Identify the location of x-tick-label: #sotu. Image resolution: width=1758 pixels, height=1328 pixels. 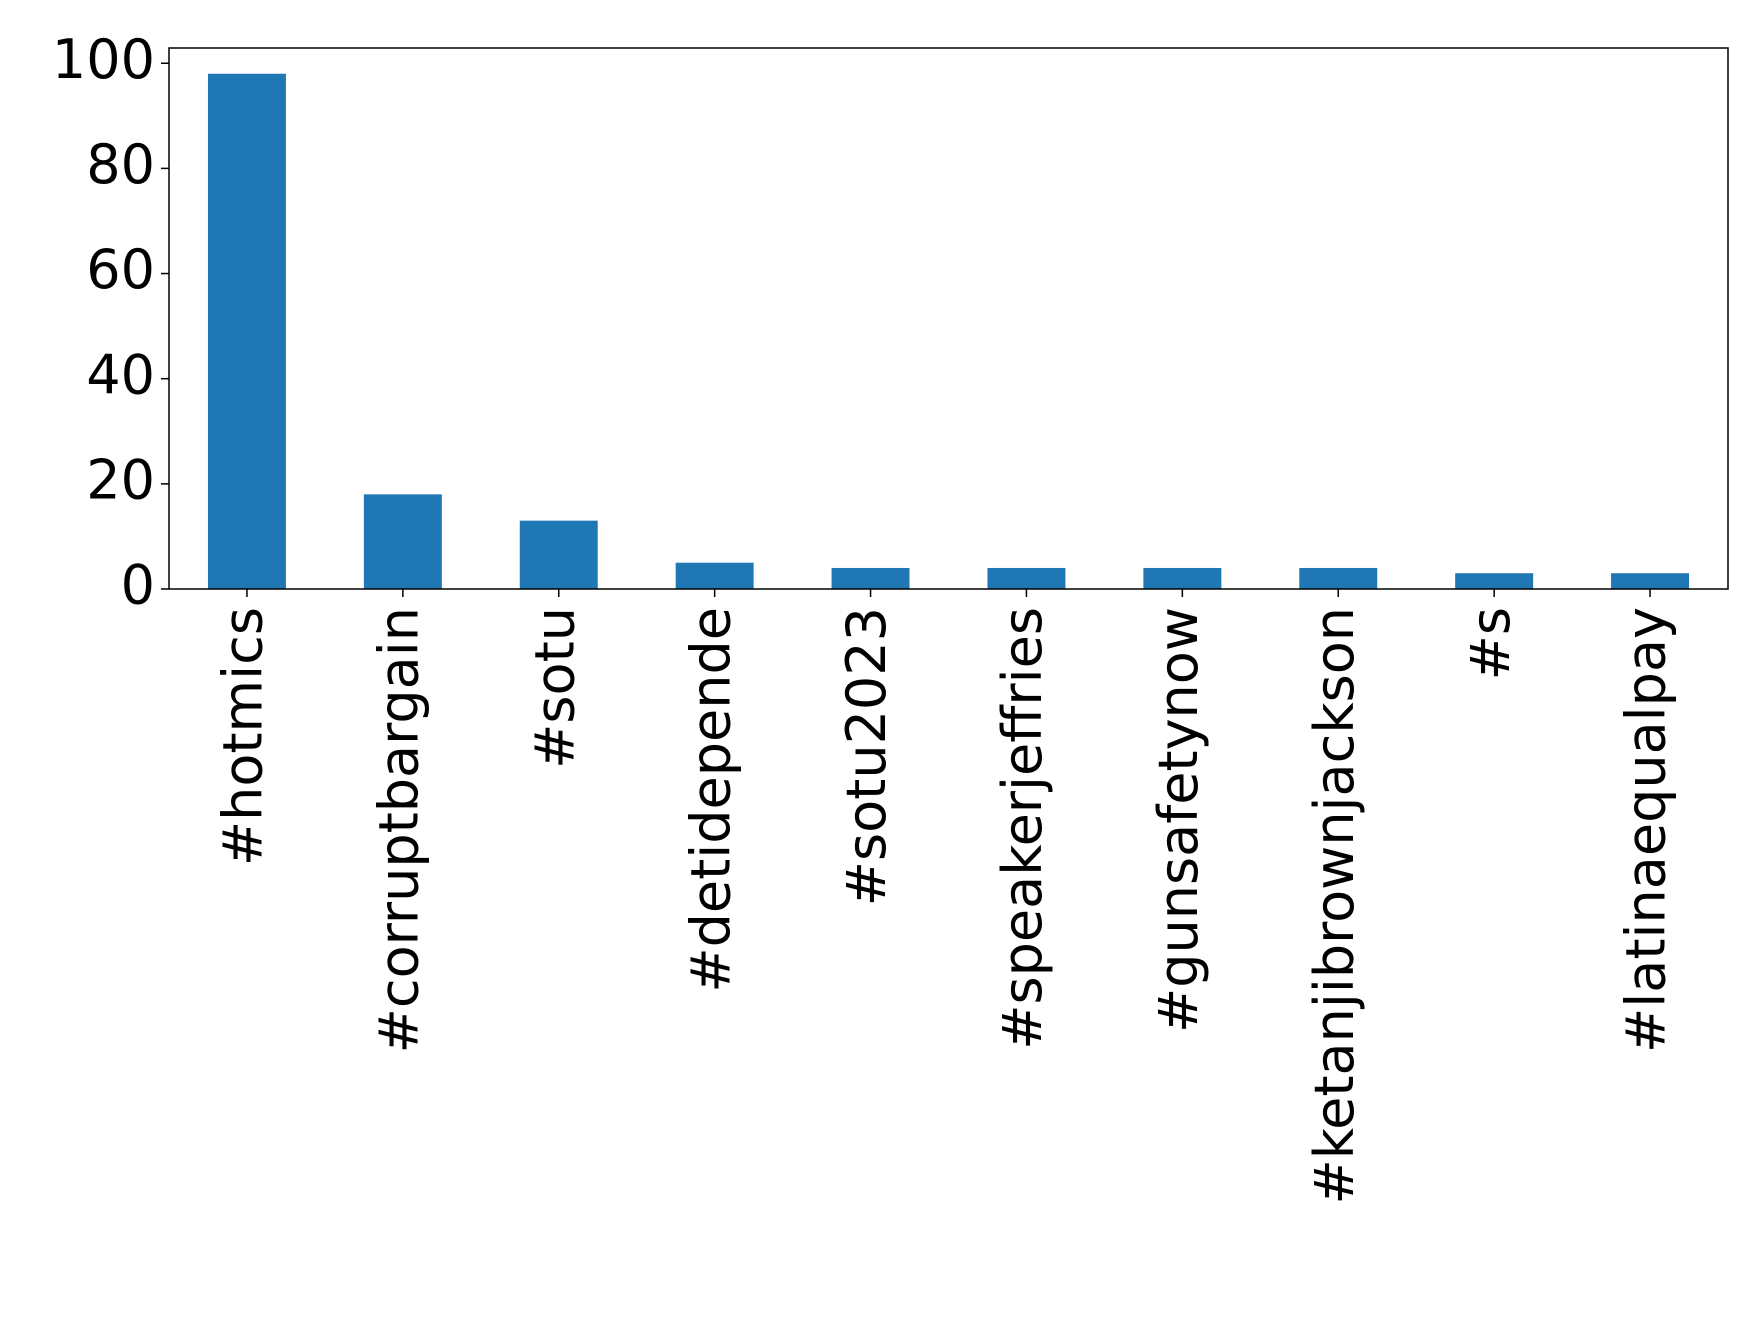
(554, 688).